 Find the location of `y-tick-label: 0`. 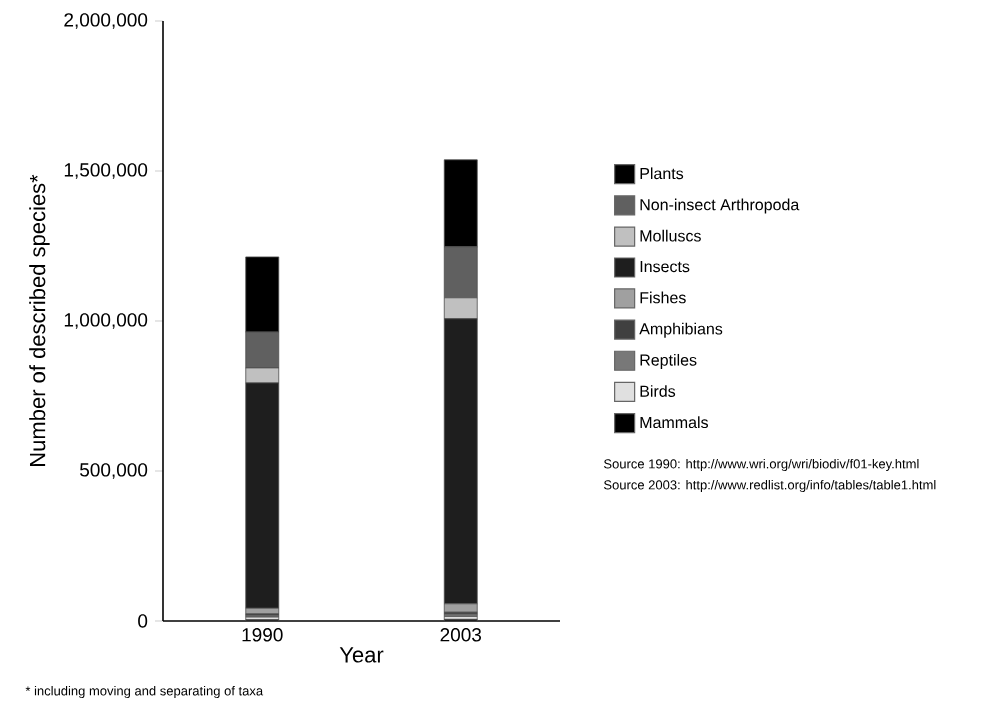

y-tick-label: 0 is located at coordinates (143, 621).